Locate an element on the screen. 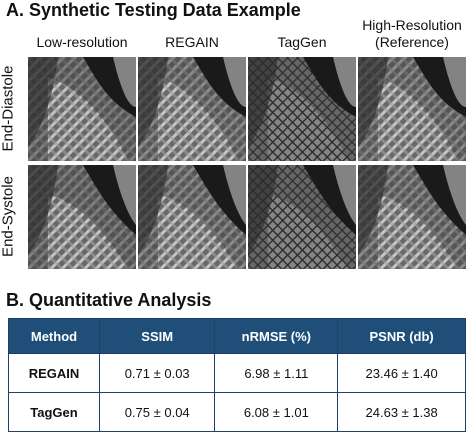  table-row: TagGen 0.75 ± 0.04 6.08 ± 1.01 24.63 ± 1.38 is located at coordinates (237, 412).